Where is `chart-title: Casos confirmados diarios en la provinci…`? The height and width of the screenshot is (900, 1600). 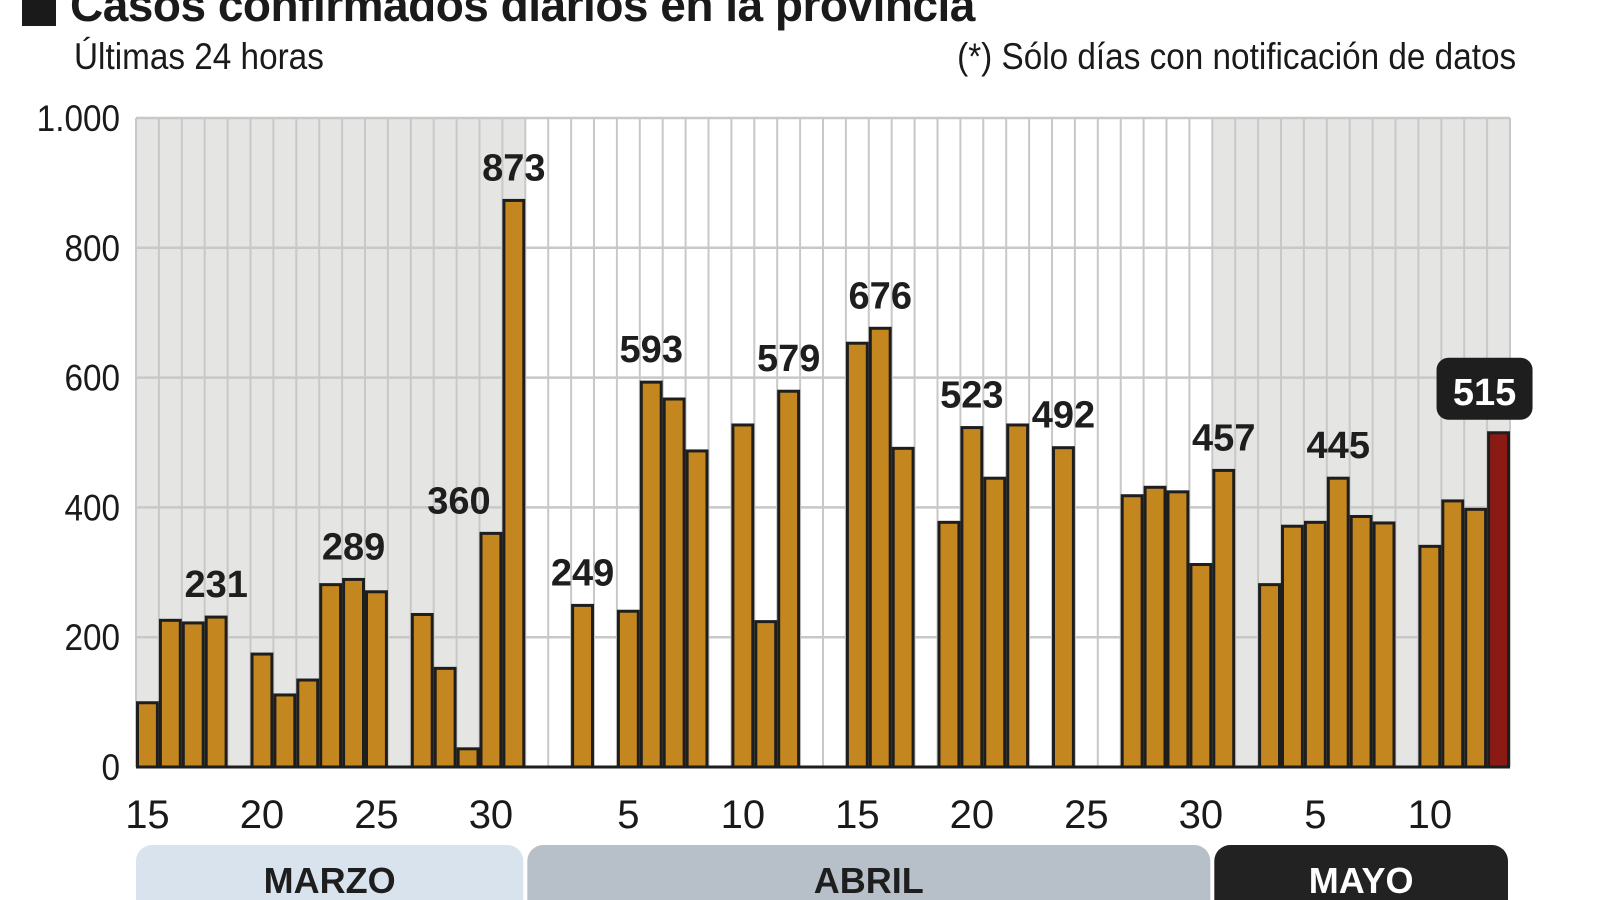
chart-title: Casos confirmados diarios en la provinci… is located at coordinates (498, 16).